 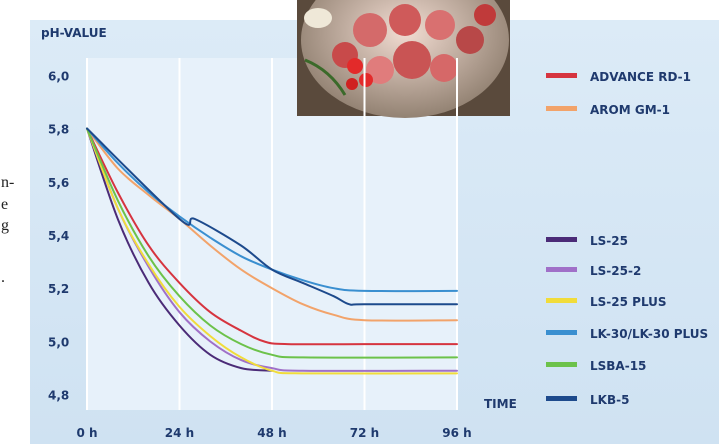 What do you see at coordinates (649, 334) in the screenshot?
I see `legend-label: LK-30/LK-30 PLUS` at bounding box center [649, 334].